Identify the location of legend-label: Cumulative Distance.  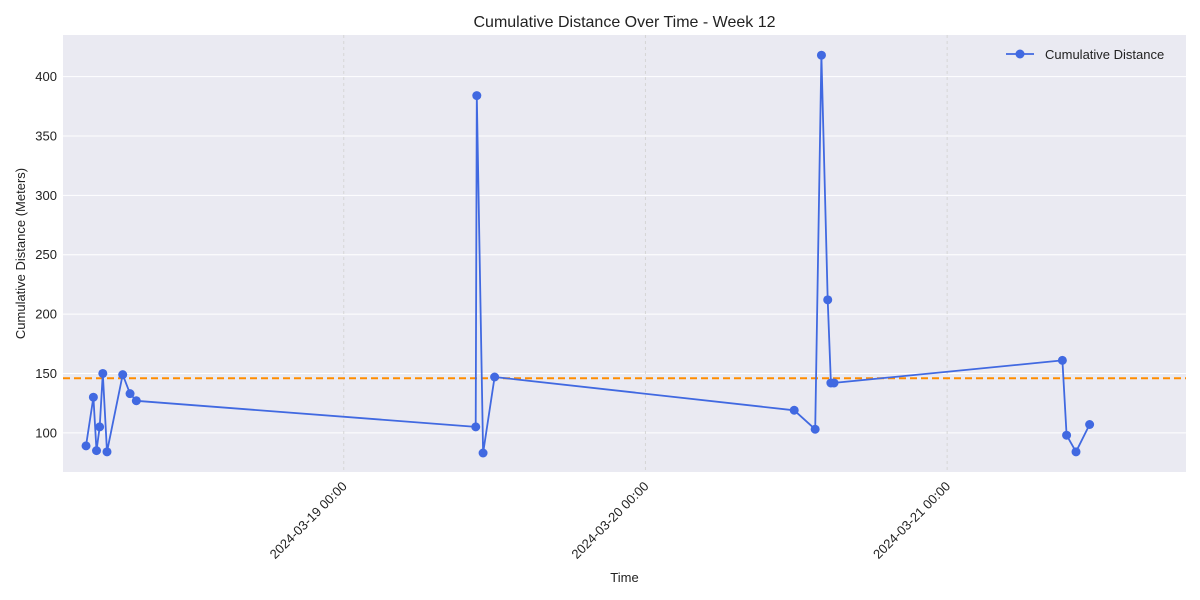
(1104, 54).